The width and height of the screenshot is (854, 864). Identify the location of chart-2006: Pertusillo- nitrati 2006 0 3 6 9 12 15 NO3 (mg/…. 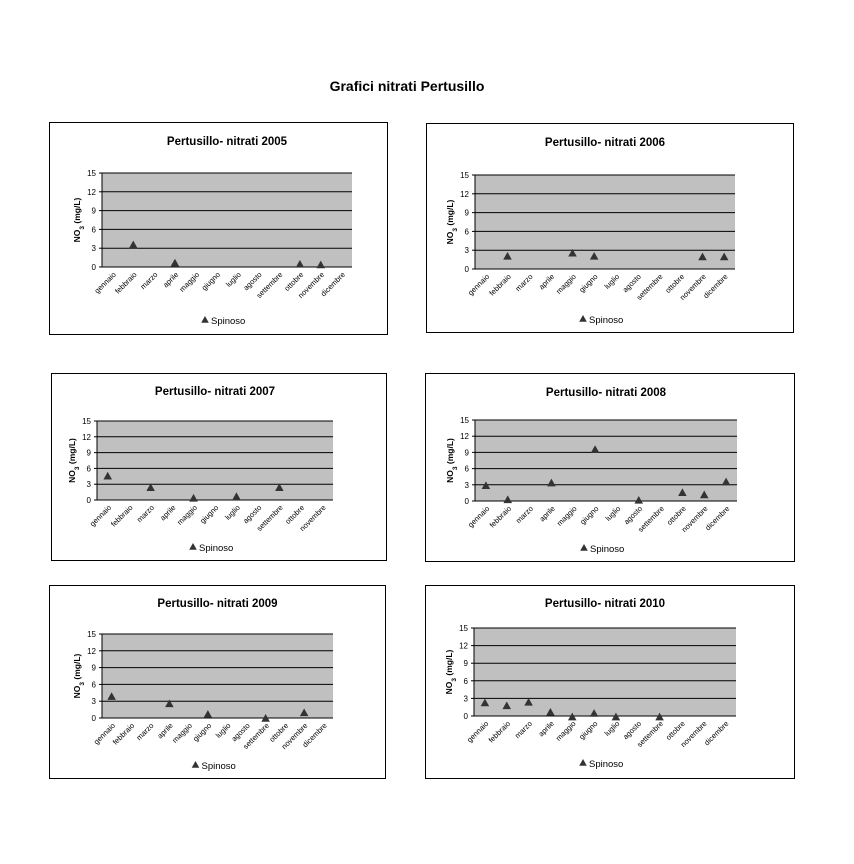
(610, 228).